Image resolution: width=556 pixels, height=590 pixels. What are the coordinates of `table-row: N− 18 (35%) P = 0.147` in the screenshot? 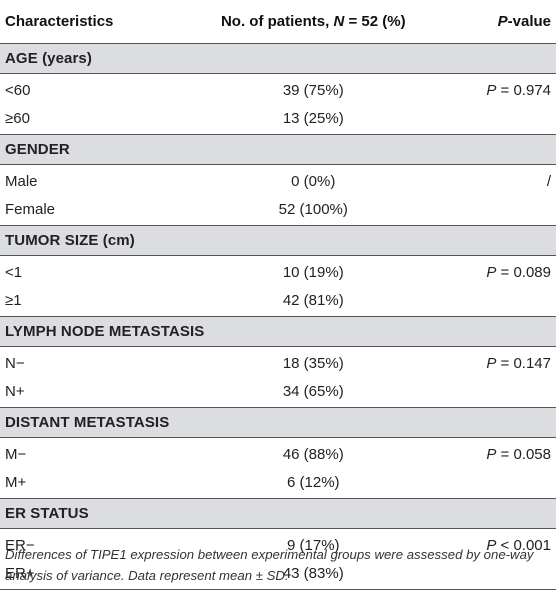 It's located at (278, 362).